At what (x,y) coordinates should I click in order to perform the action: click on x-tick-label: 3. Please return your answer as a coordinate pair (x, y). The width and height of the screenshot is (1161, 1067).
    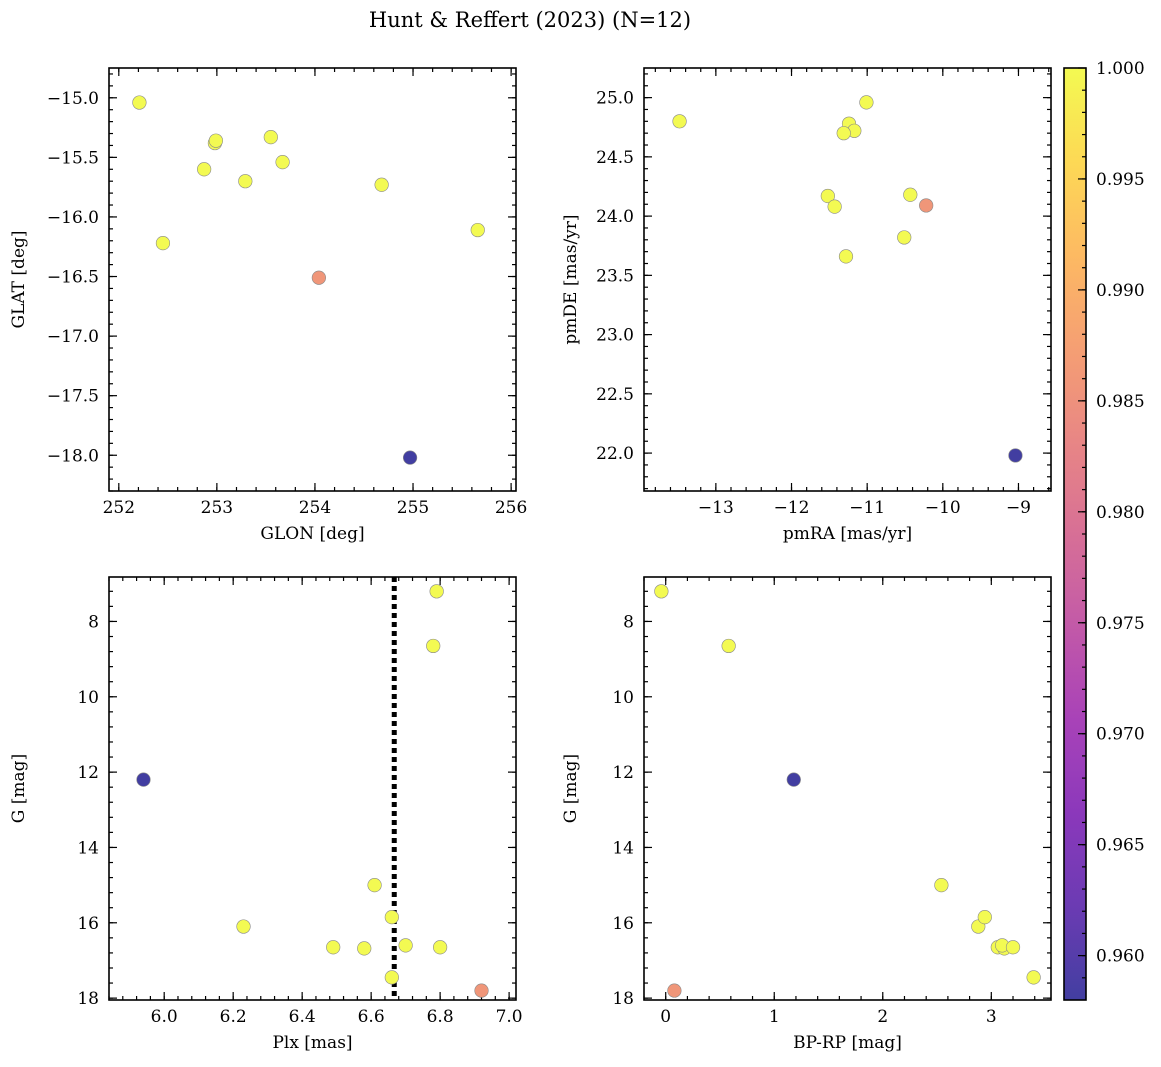
    Looking at the image, I should click on (991, 1017).